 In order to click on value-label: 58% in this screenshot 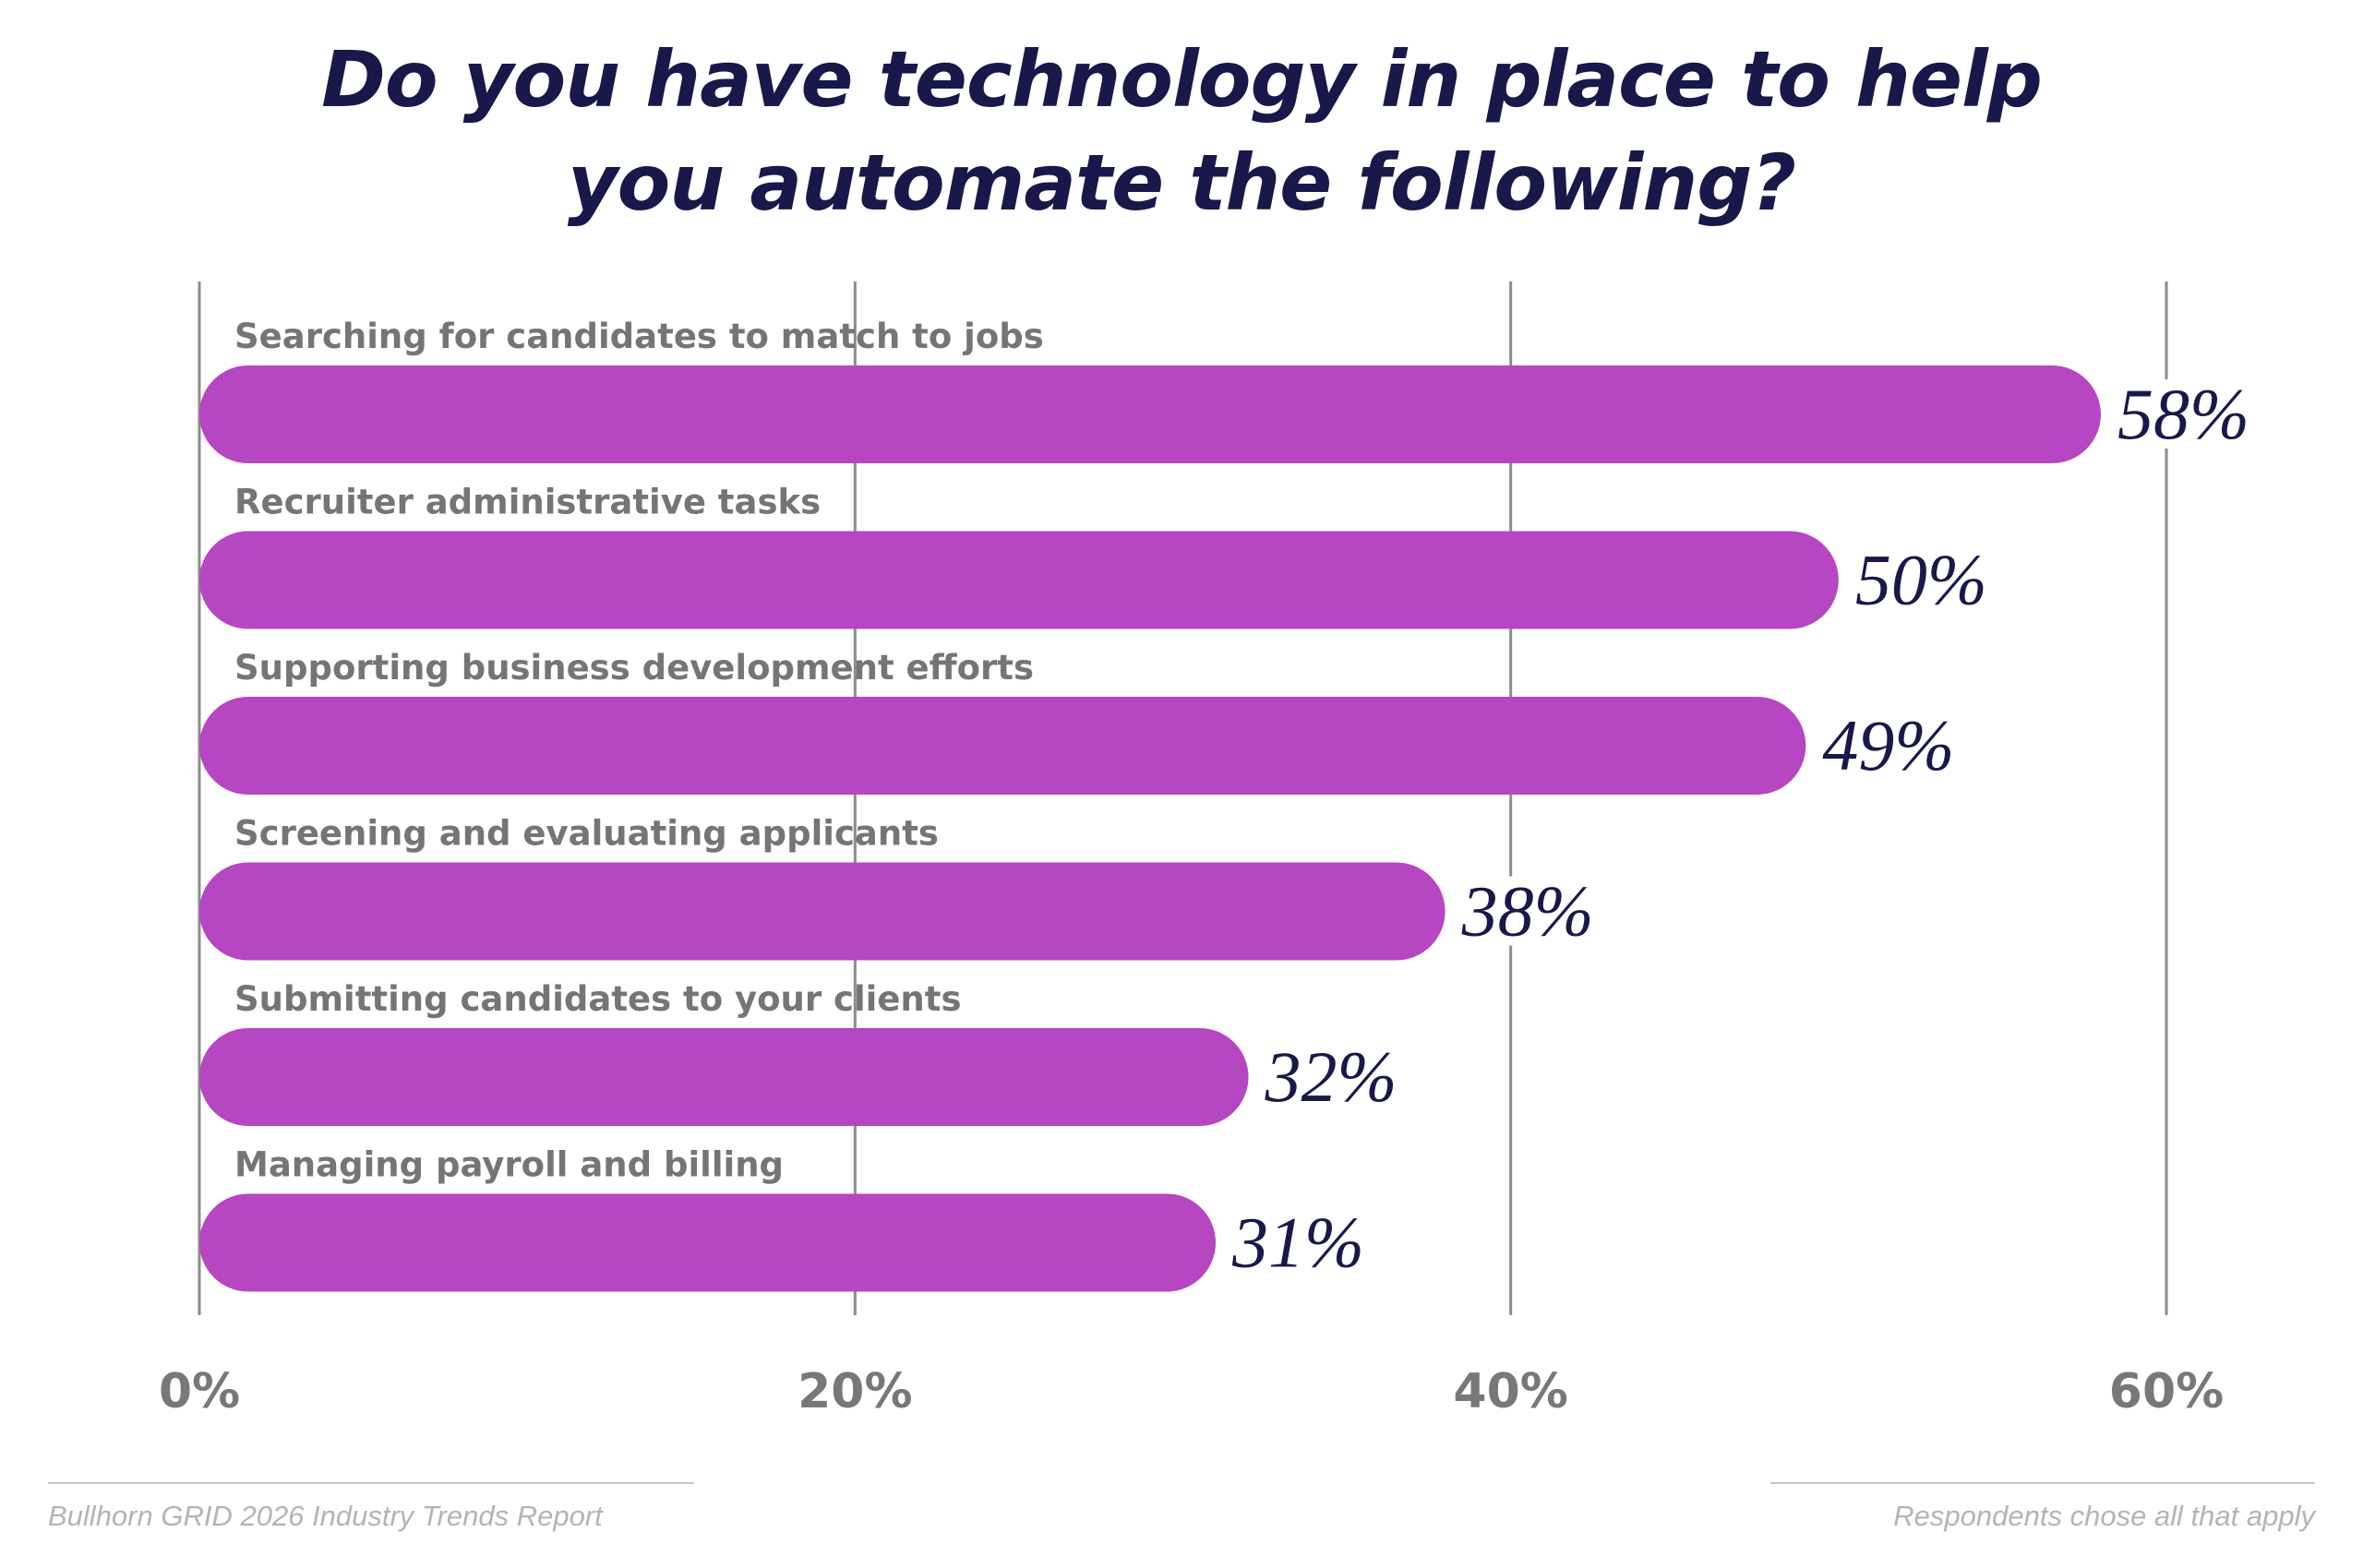, I will do `click(2183, 414)`.